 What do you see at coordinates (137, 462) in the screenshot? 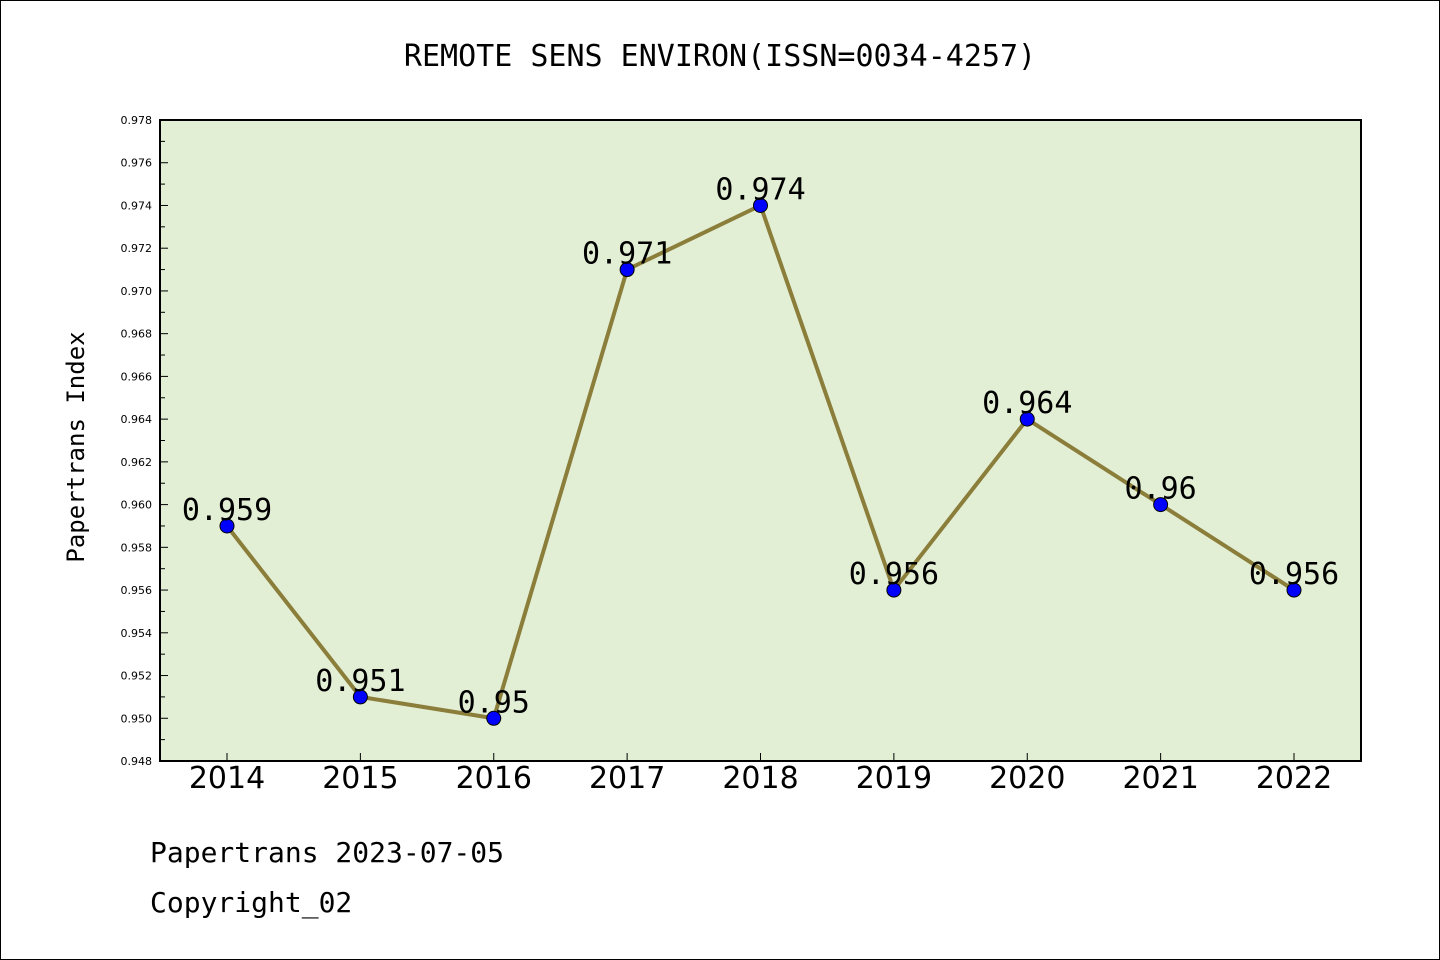
I see `y-tick-label: 0.962` at bounding box center [137, 462].